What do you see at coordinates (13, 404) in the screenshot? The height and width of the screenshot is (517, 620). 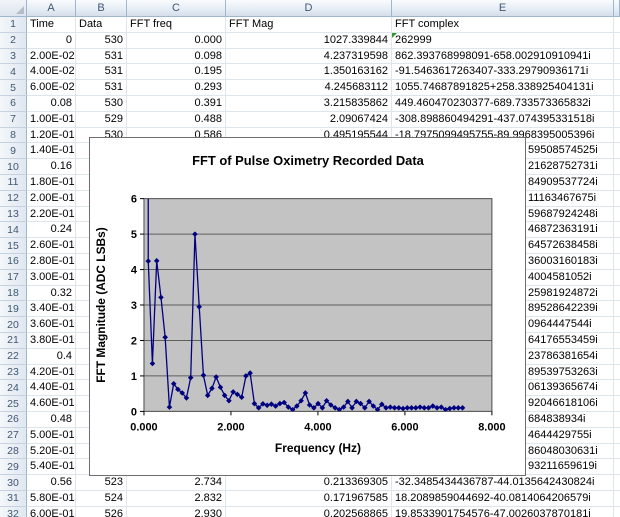 I see `row-header-25: 25` at bounding box center [13, 404].